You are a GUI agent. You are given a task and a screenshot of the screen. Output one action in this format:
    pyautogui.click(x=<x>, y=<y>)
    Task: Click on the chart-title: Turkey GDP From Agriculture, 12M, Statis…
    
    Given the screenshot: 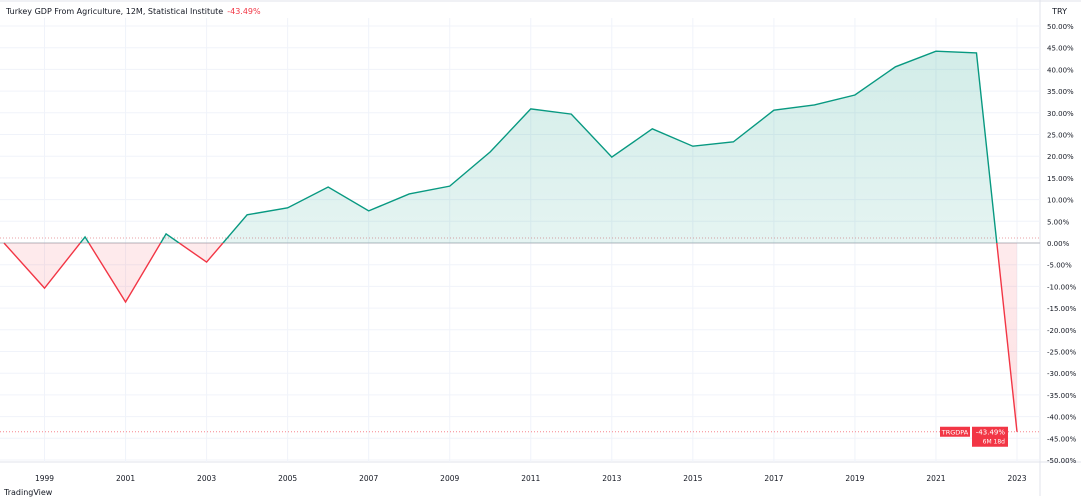 What is the action you would take?
    pyautogui.click(x=133, y=11)
    